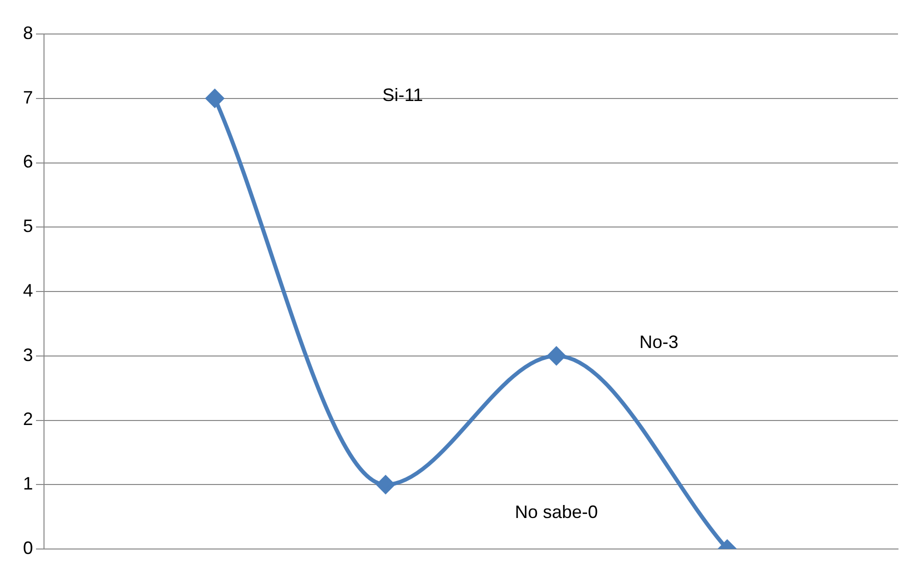 This screenshot has width=914, height=571. I want to click on y-tick-label: 7, so click(28, 97).